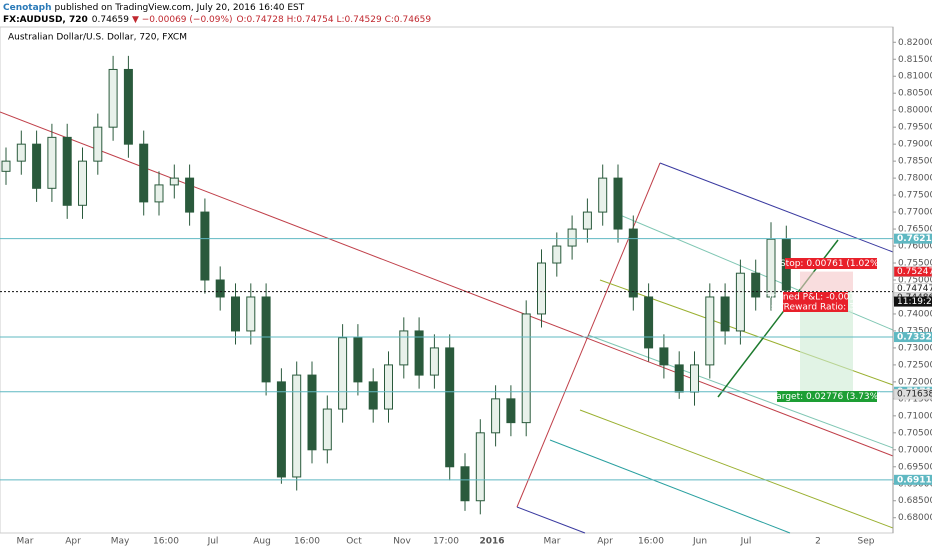 This screenshot has height=550, width=932. What do you see at coordinates (915, 348) in the screenshot?
I see `y-tick-label: 0.73000` at bounding box center [915, 348].